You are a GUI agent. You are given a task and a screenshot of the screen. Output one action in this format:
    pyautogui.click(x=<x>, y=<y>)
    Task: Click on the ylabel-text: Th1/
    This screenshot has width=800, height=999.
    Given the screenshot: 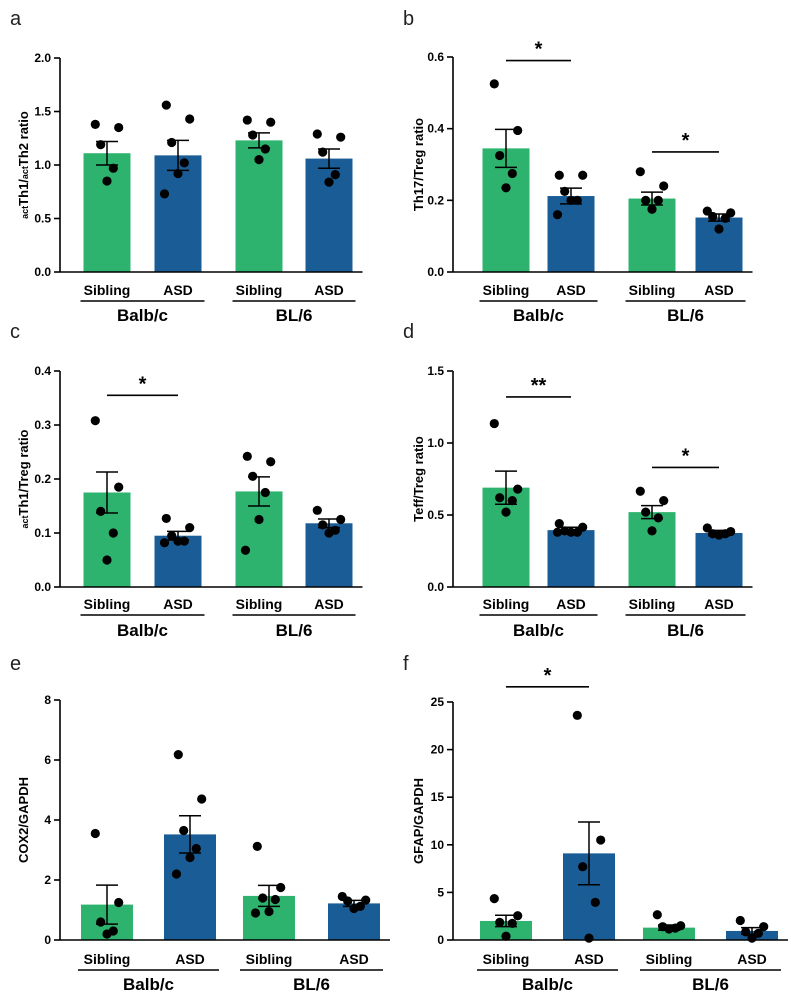 What is the action you would take?
    pyautogui.click(x=23, y=192)
    